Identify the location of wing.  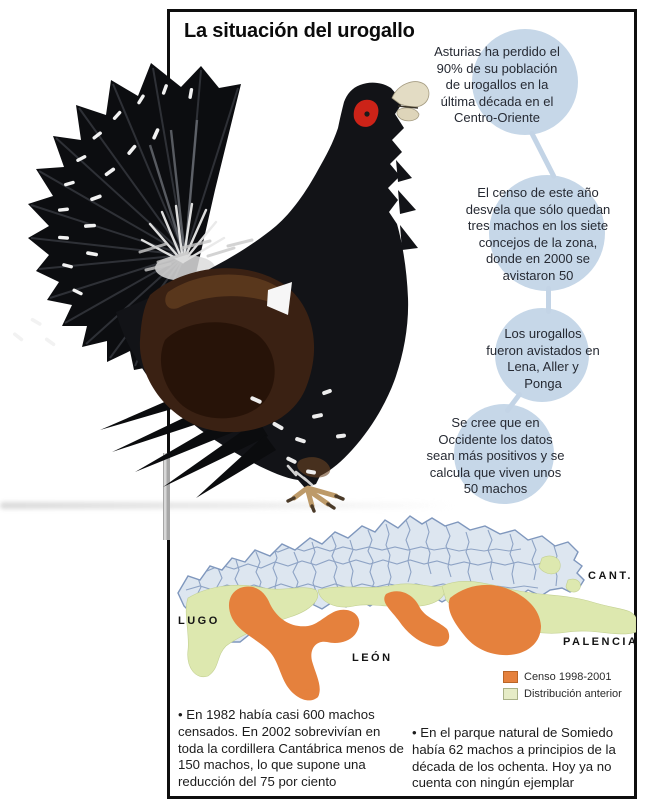
(235, 373).